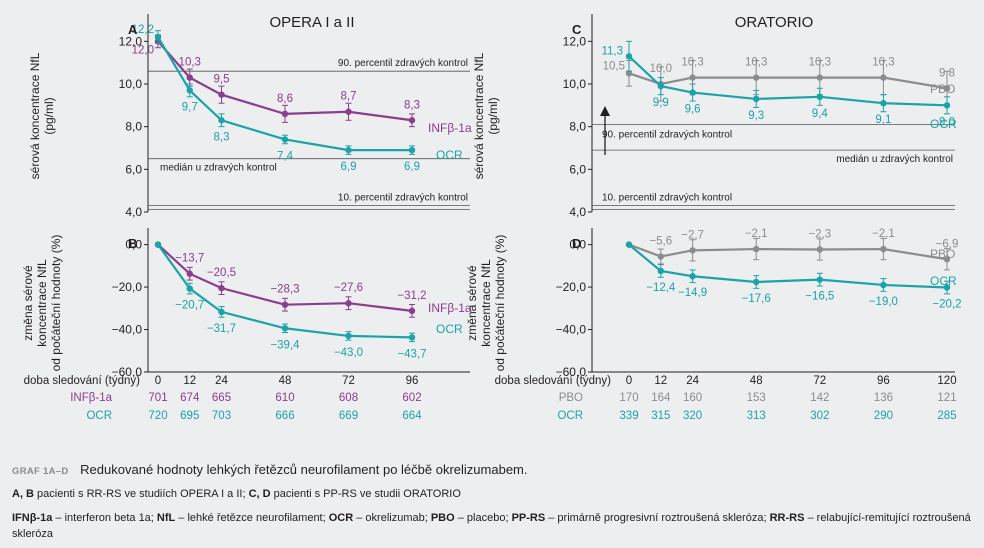 This screenshot has height=548, width=984. Describe the element at coordinates (222, 137) in the screenshot. I see `data-label: 8,3` at that location.